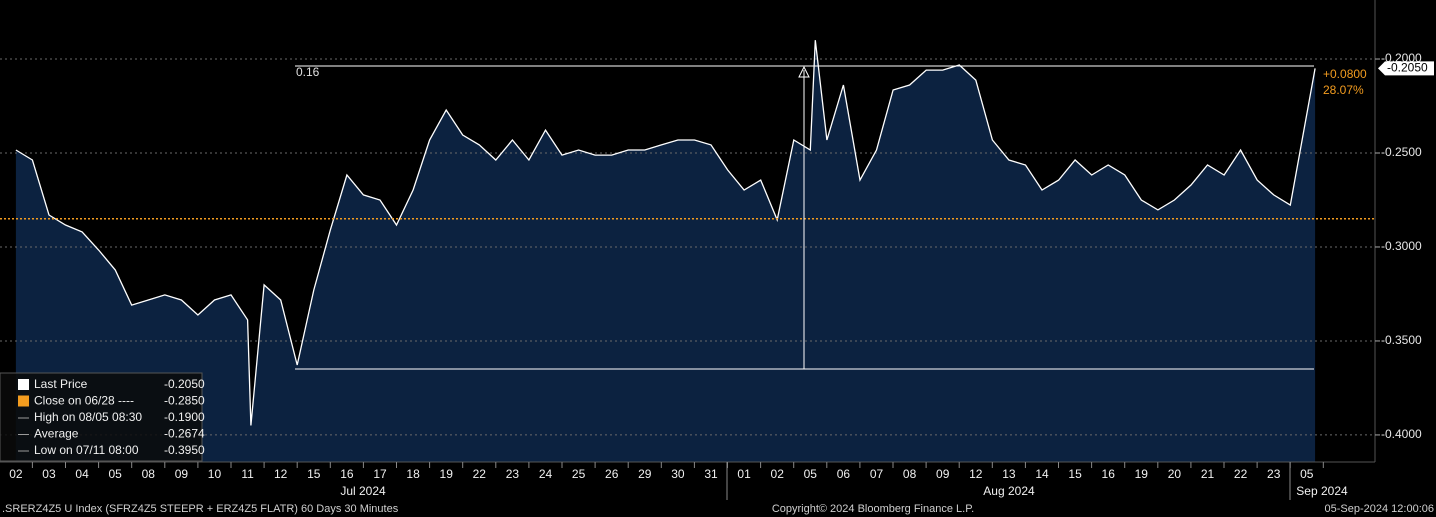  I want to click on footer-center: Copyright© 2024 Bloomberg Finance L.P., so click(873, 509).